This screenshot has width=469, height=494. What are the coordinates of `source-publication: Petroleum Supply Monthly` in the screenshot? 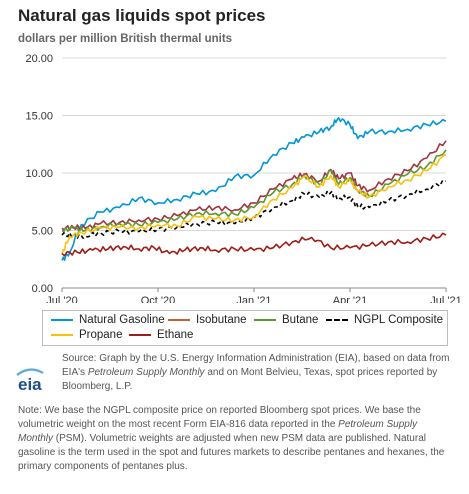 It's located at (146, 372).